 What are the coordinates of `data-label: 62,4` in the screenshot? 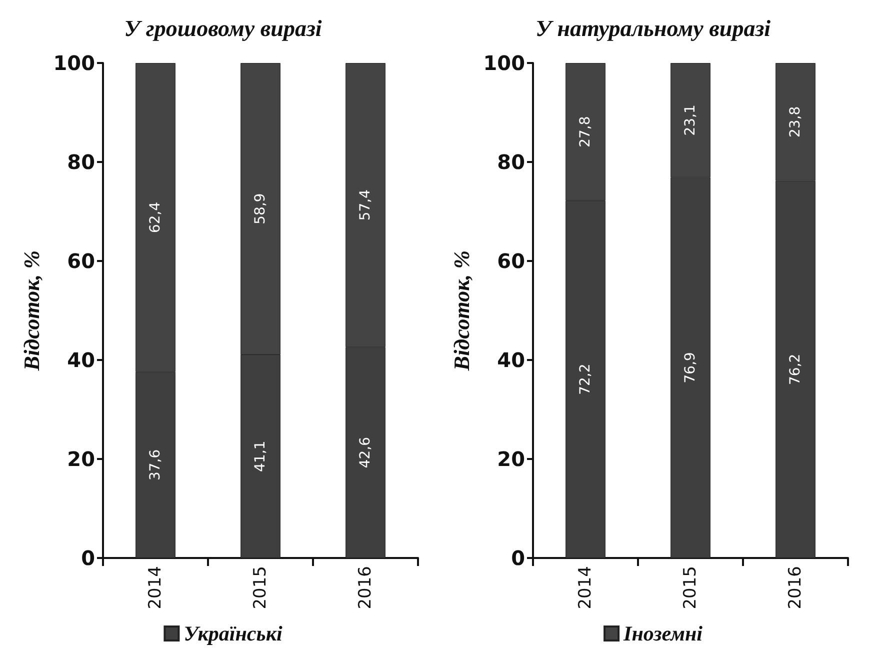 It's located at (156, 218).